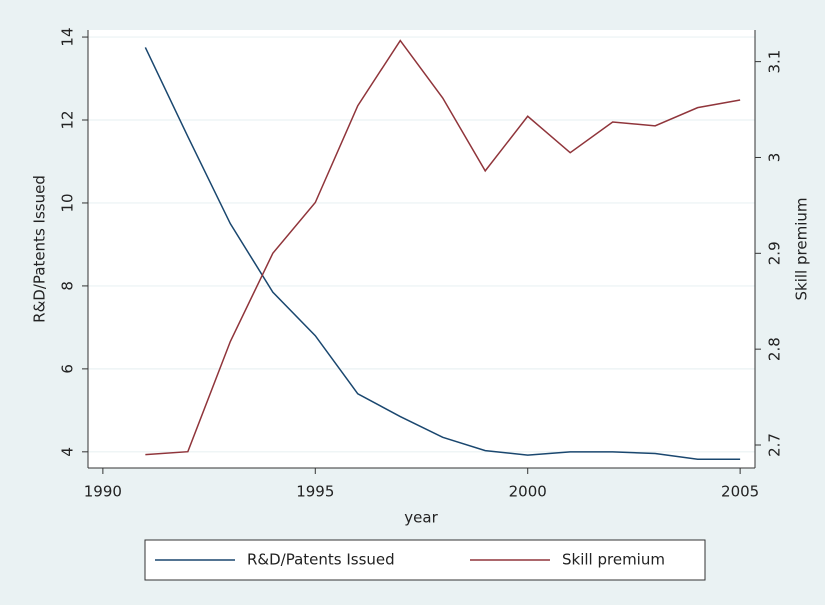 The image size is (825, 605). I want to click on x-tick-label: 2005, so click(740, 492).